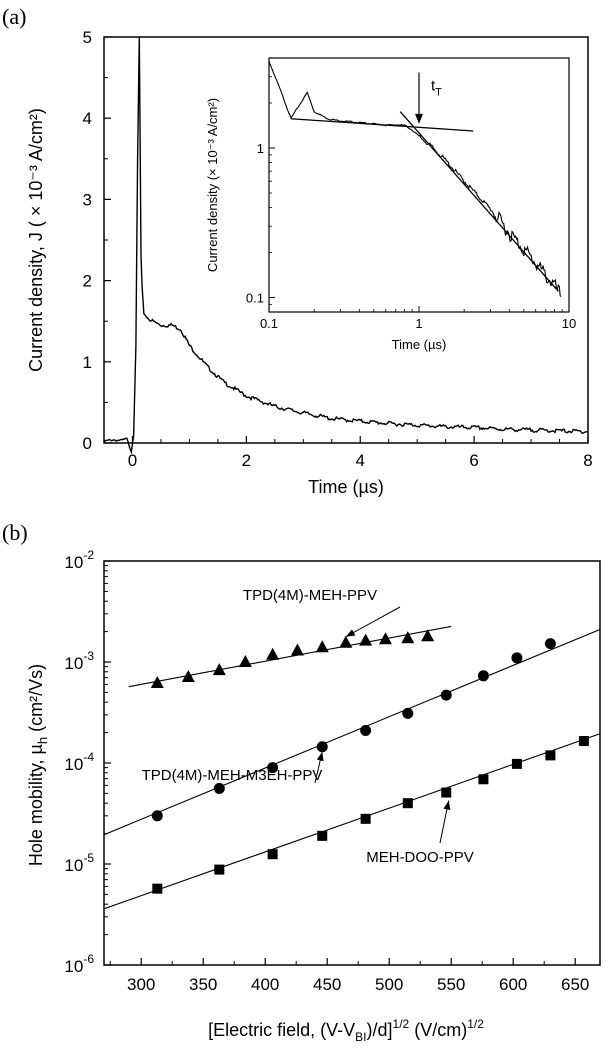 The image size is (606, 1055). I want to click on panel-a-y-tick-label: 0, so click(87, 443).